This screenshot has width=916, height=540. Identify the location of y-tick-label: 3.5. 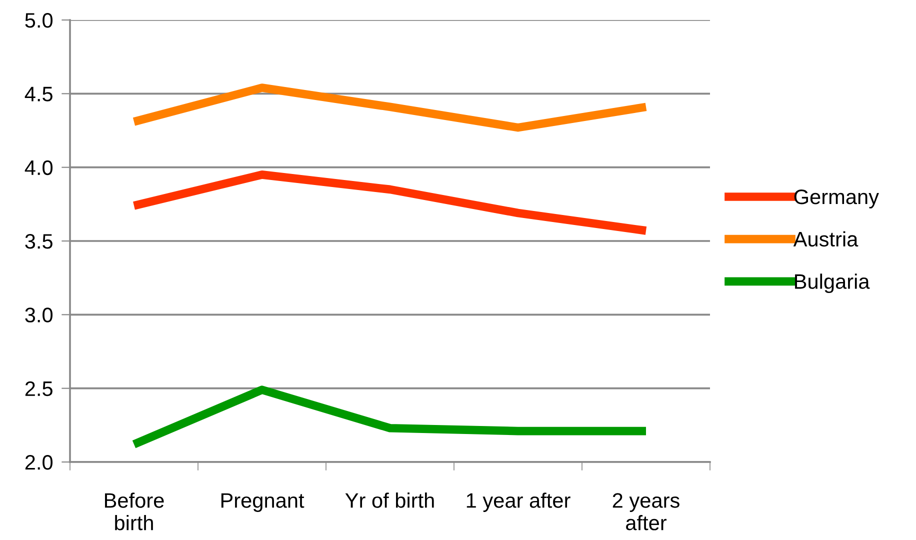
(38, 241).